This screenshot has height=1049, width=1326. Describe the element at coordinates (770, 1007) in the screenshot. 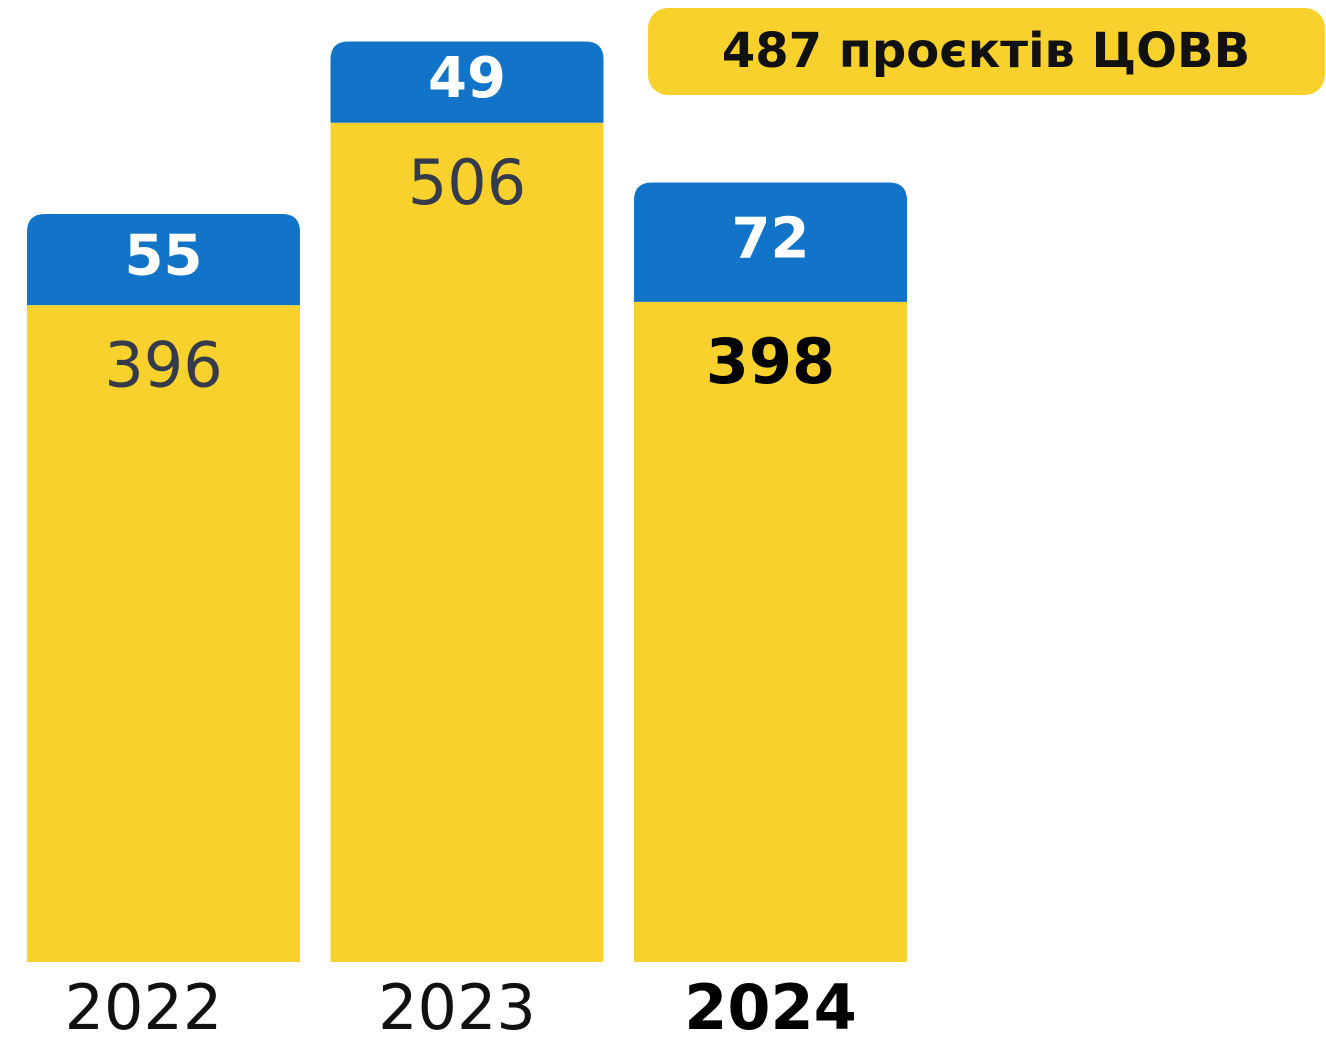

I see `x-tick-label: 2024` at that location.